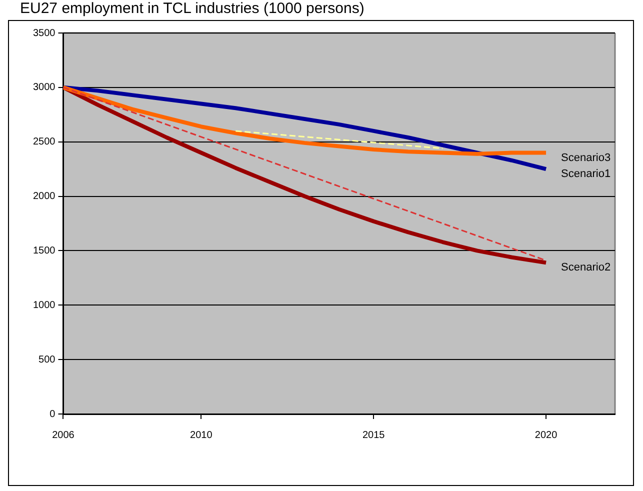  I want to click on y-tick-label: 500, so click(47, 360).